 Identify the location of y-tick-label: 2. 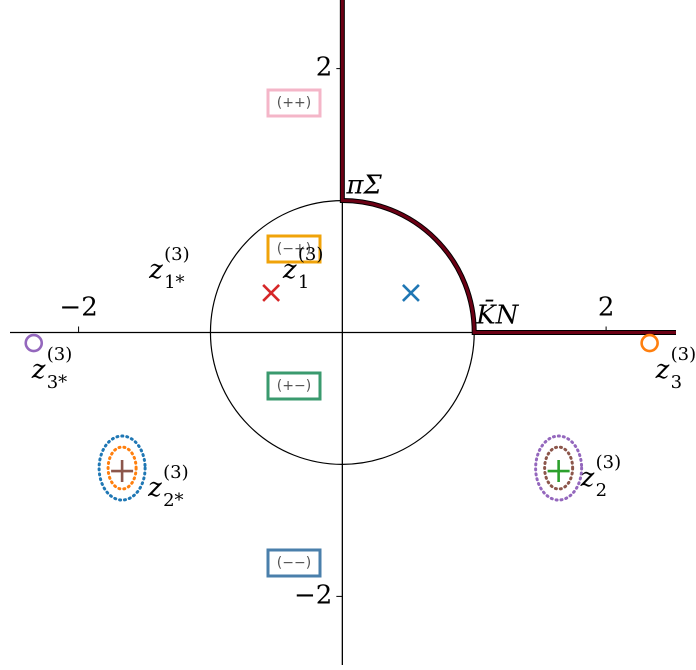
(324, 68).